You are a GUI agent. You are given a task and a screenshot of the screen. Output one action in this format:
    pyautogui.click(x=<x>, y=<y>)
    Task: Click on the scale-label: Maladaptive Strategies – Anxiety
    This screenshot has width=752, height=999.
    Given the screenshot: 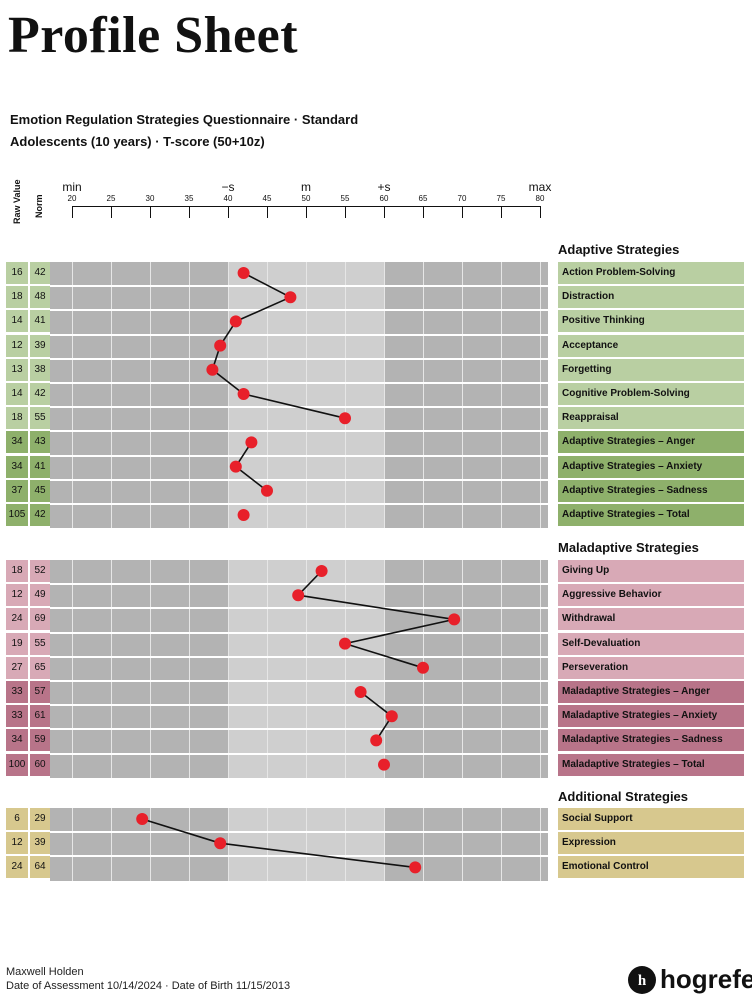 What is the action you would take?
    pyautogui.click(x=651, y=716)
    